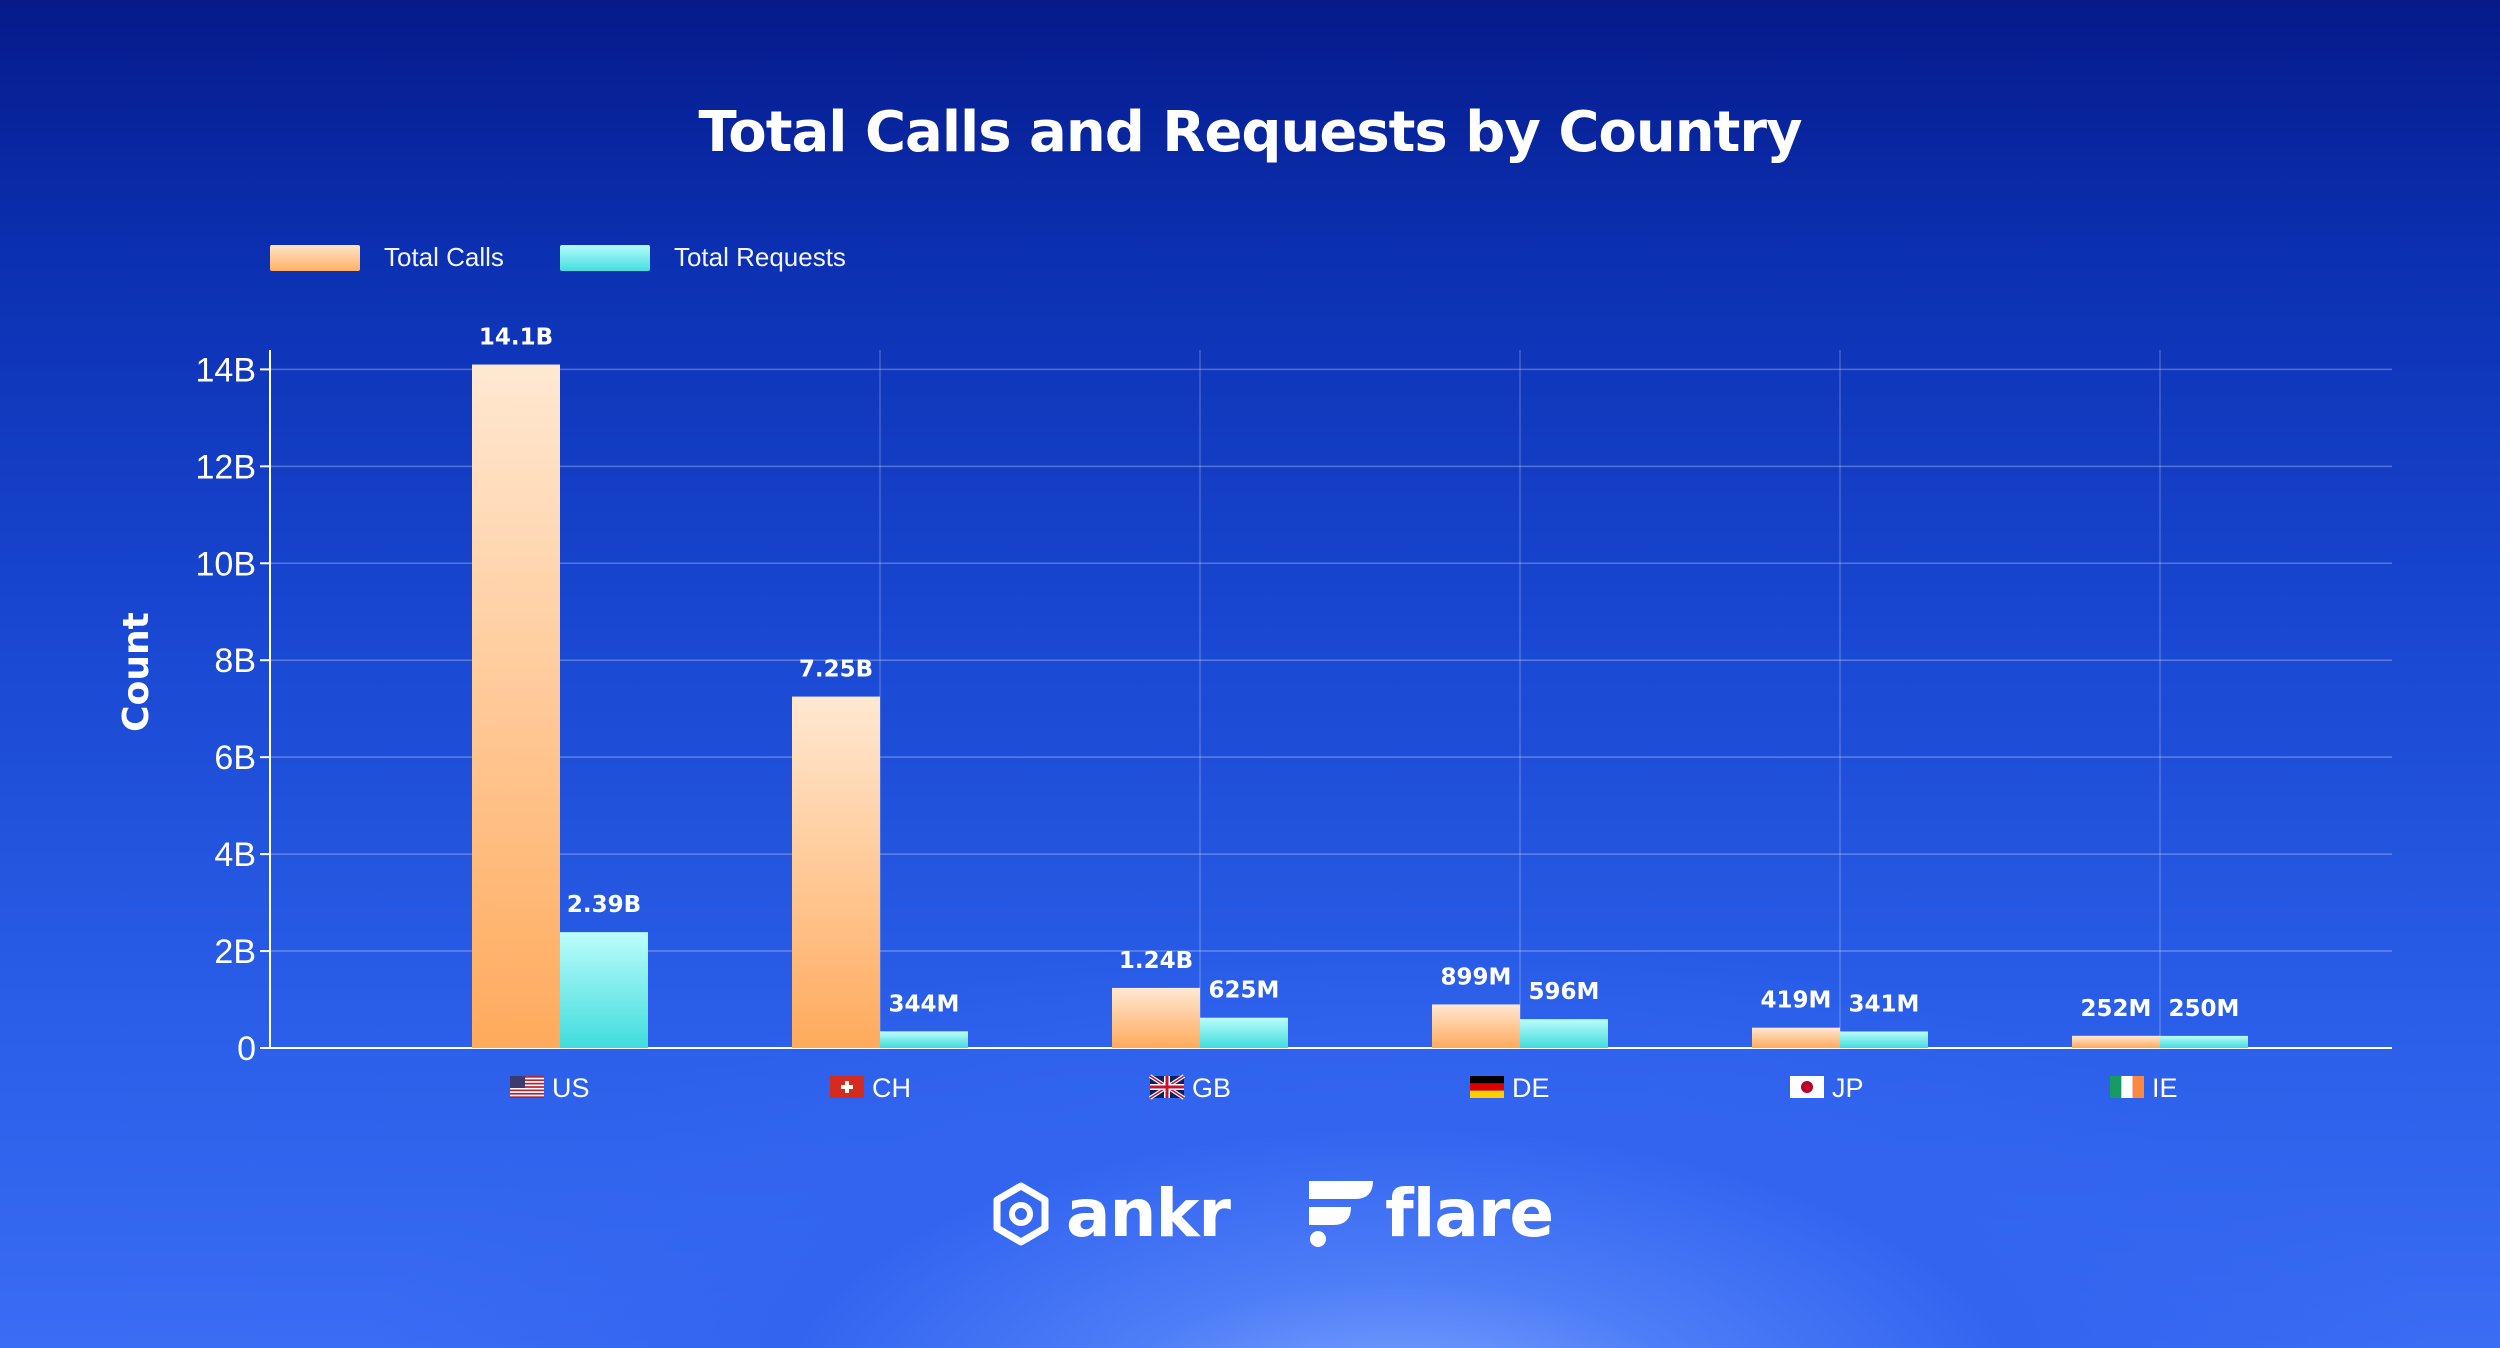 Image resolution: width=2500 pixels, height=1348 pixels. What do you see at coordinates (891, 1088) in the screenshot?
I see `x-tick-label-ch: CH` at bounding box center [891, 1088].